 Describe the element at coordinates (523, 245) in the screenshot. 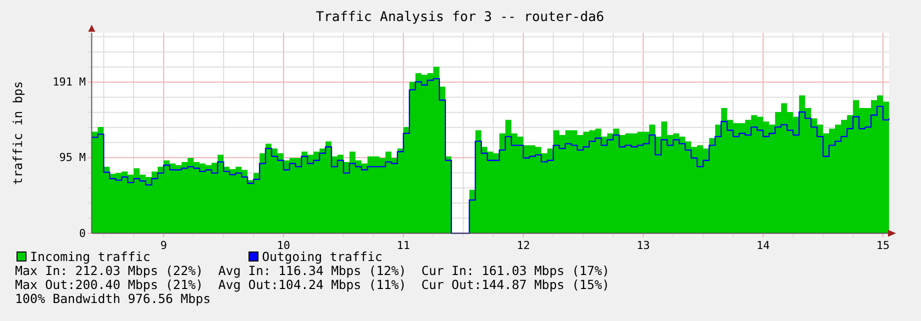

I see `x-tick-label: 12` at that location.